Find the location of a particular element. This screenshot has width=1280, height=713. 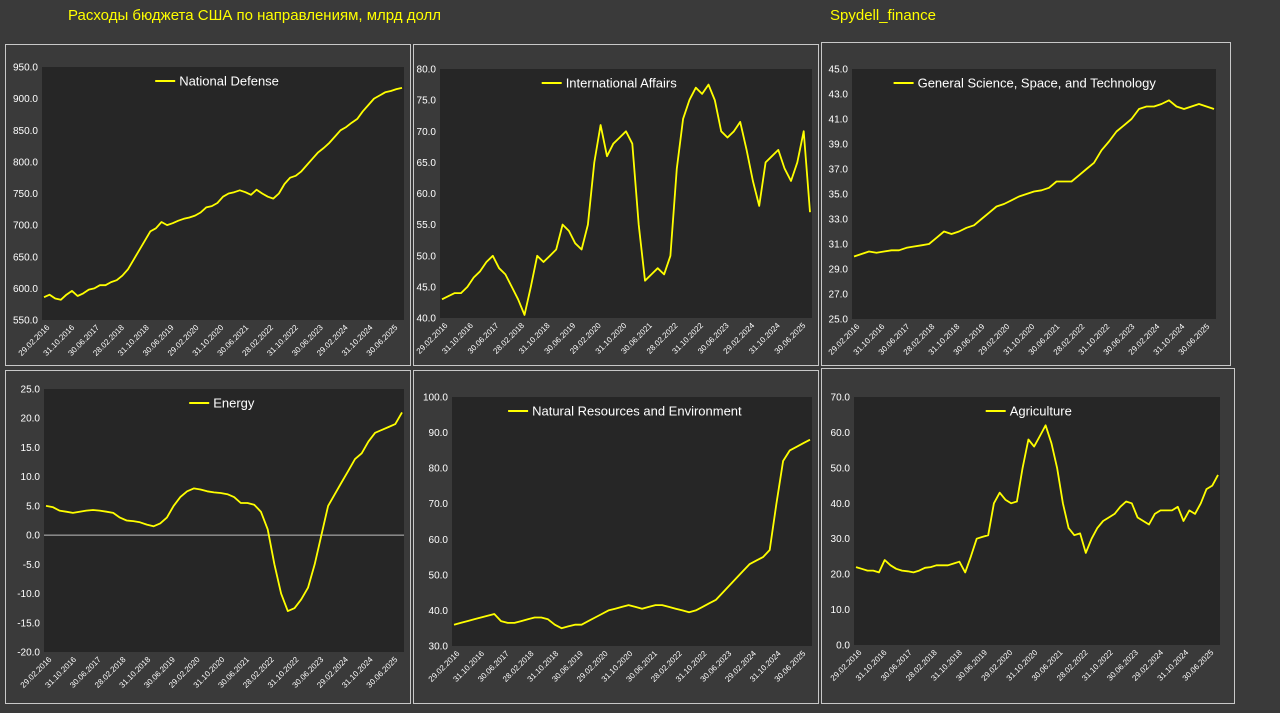

y-tick-label: 31.0 is located at coordinates (839, 245).